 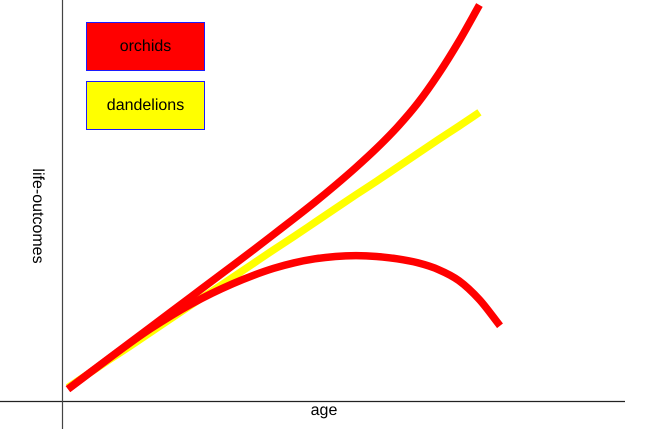 I want to click on y-axis-title: life-outcomes, so click(x=37, y=216).